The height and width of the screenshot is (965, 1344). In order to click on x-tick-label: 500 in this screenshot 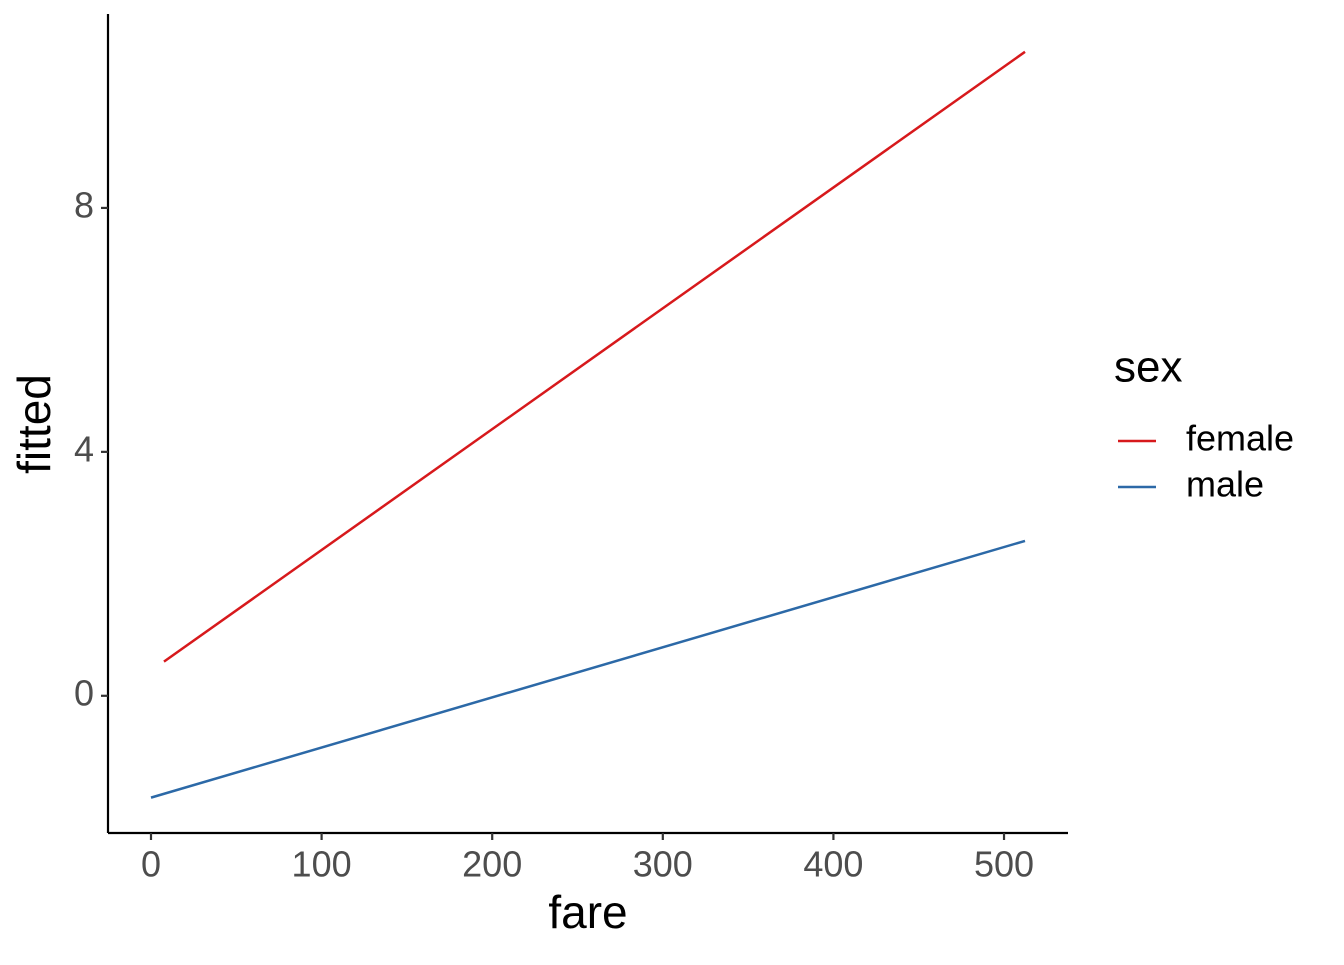, I will do `click(1004, 864)`.